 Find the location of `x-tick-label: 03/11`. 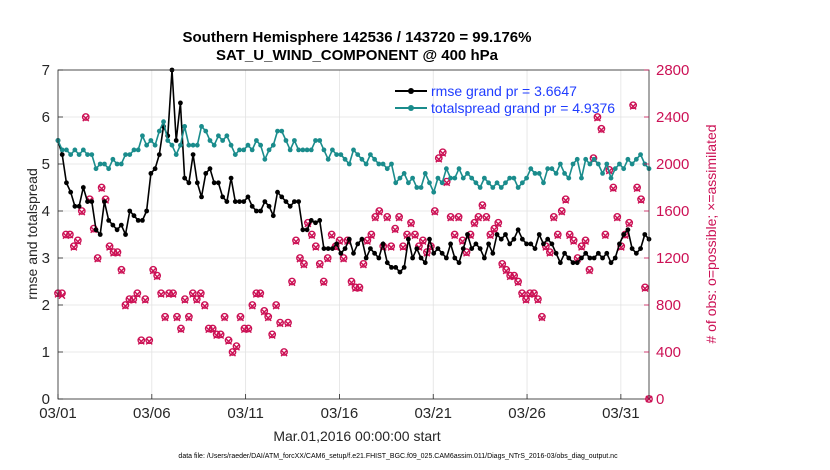

x-tick-label: 03/11 is located at coordinates (245, 413).